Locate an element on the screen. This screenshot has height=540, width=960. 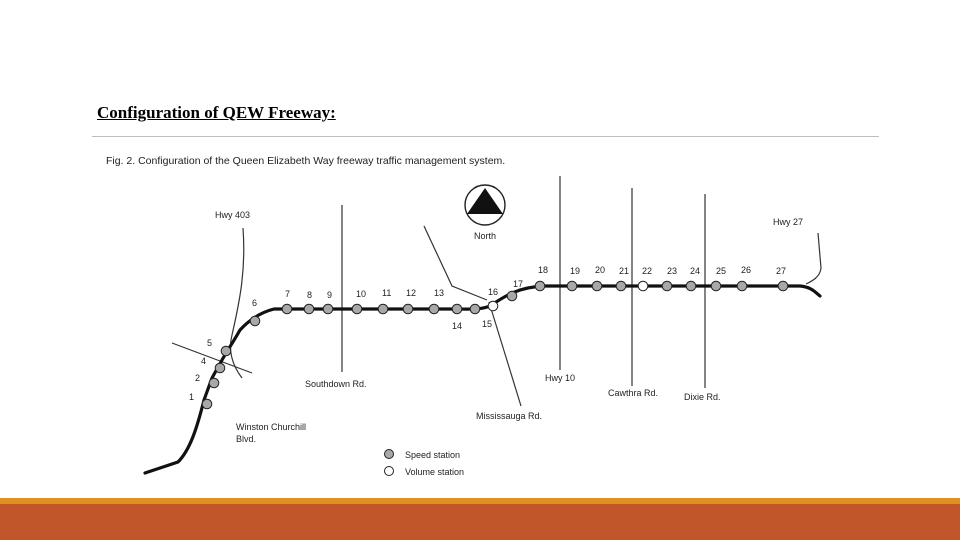
legend-speed-label: Speed station is located at coordinates (432, 455).